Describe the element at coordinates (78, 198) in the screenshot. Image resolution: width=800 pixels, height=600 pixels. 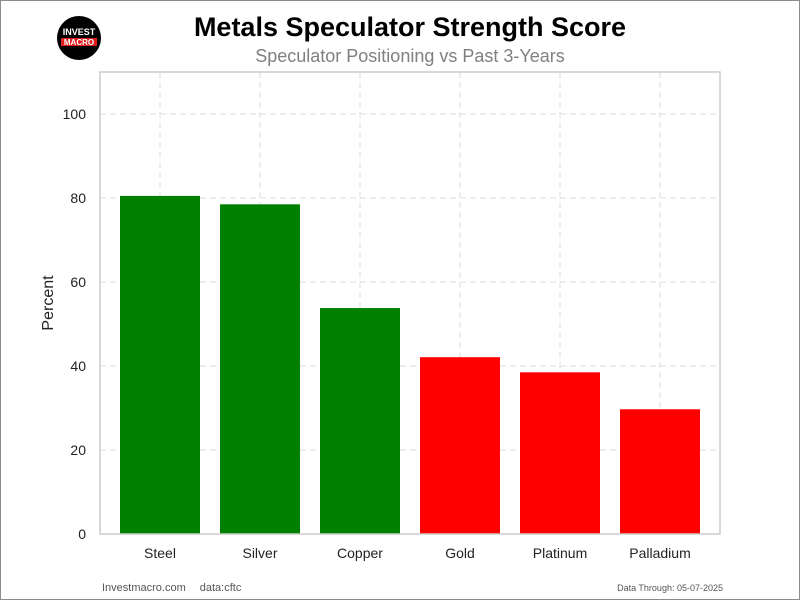
I see `y-tick-label: 80` at that location.